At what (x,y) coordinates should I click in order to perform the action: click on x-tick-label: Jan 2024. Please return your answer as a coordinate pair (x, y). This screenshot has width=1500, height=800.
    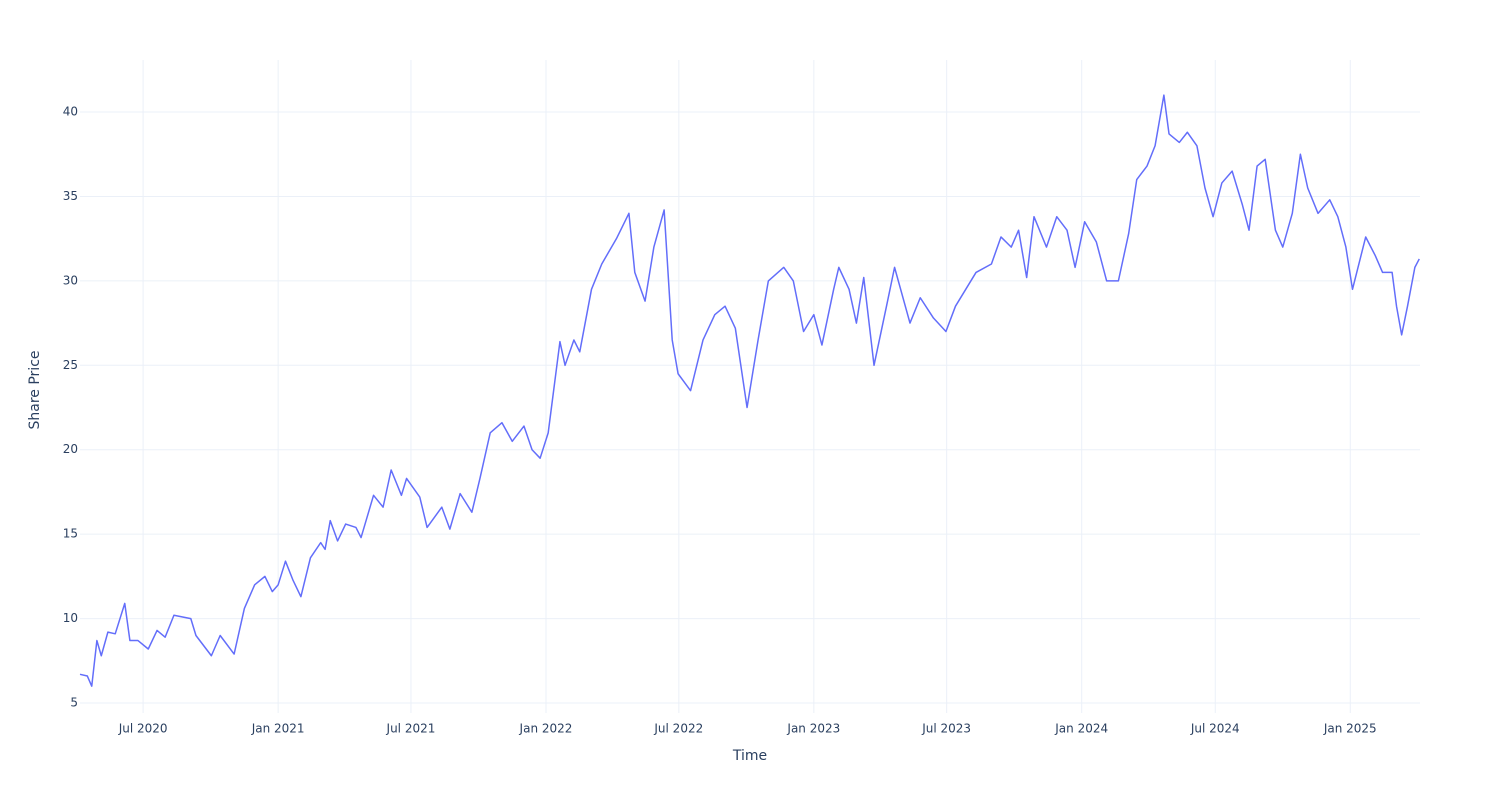
    Looking at the image, I should click on (1081, 729).